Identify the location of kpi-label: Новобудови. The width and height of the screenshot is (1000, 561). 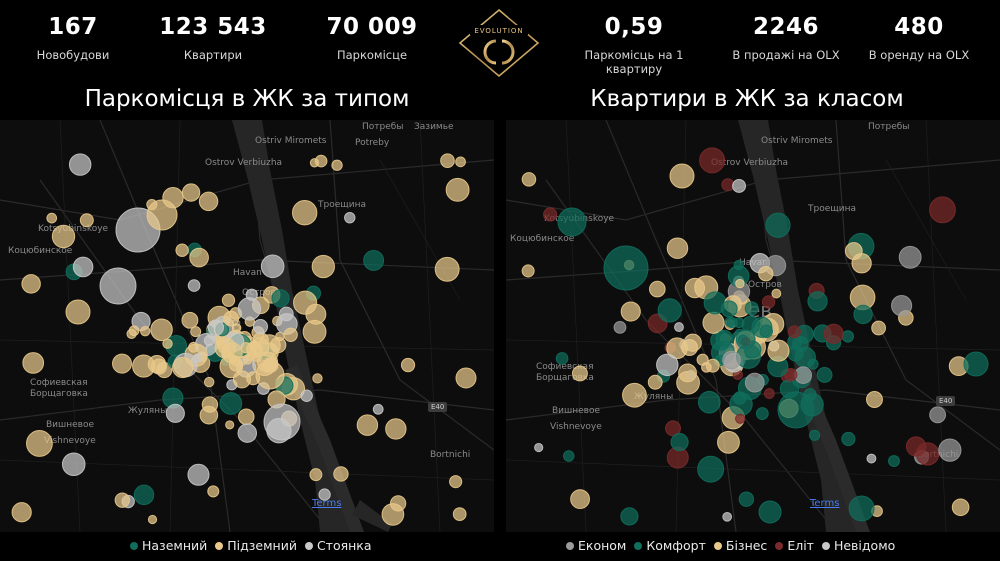
(73, 55).